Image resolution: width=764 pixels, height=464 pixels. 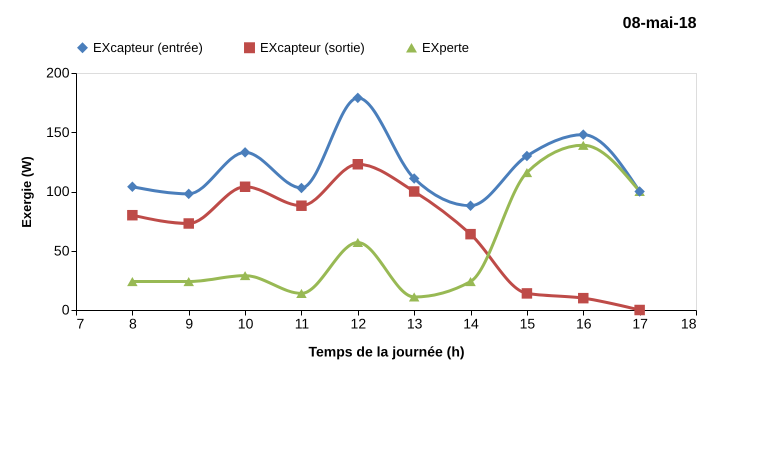 What do you see at coordinates (640, 324) in the screenshot?
I see `x-tick-label: 17` at bounding box center [640, 324].